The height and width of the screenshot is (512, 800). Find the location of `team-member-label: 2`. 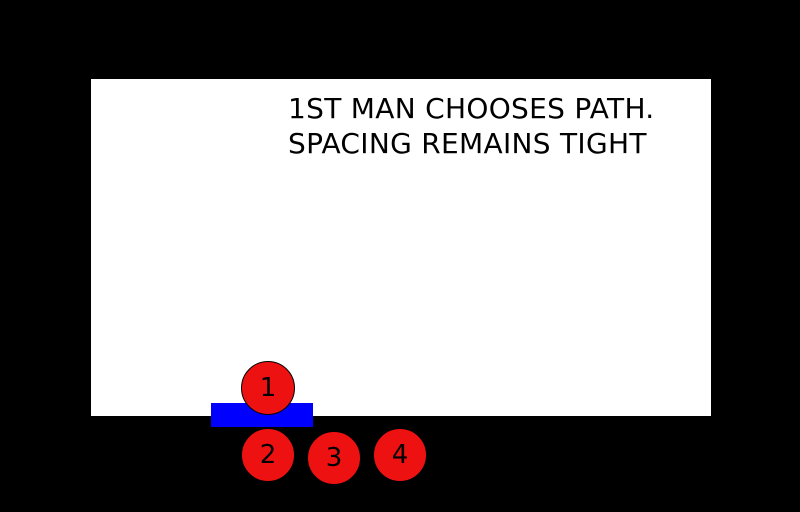

team-member-label: 2 is located at coordinates (268, 455).